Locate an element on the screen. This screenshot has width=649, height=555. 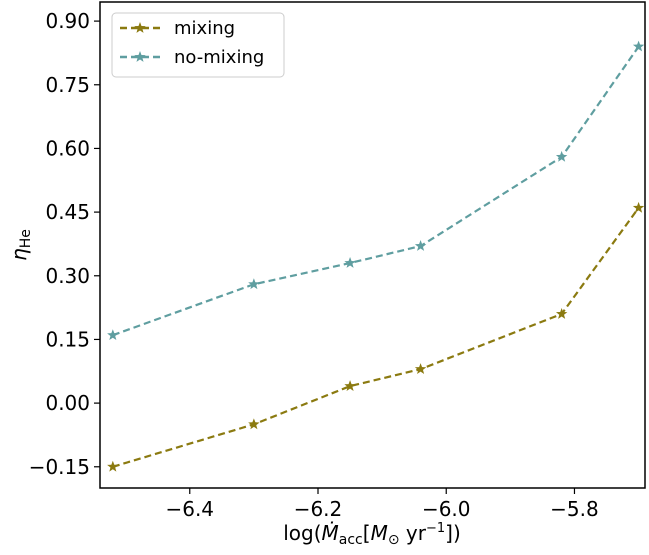
x-tick-label: −6.0 is located at coordinates (446, 509).